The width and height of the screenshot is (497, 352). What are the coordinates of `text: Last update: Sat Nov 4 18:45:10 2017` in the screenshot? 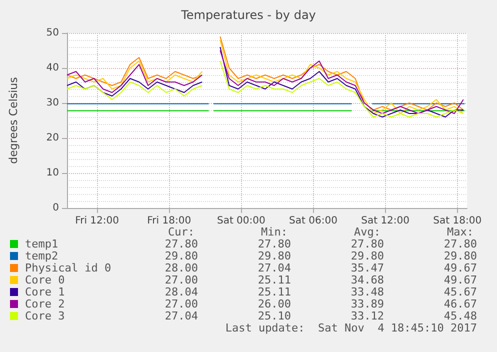 It's located at (351, 328).